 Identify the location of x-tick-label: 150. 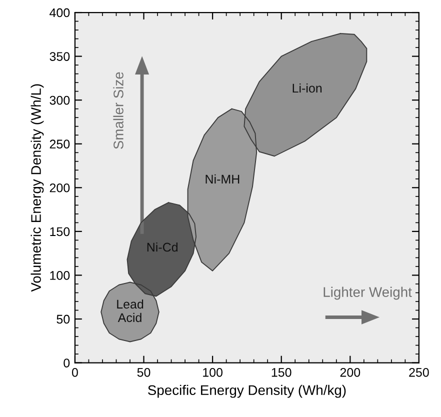
(282, 372).